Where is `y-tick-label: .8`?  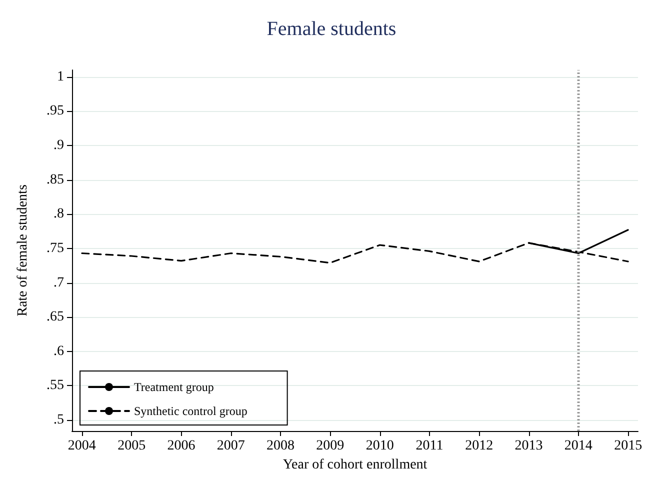 y-tick-label: .8 is located at coordinates (59, 214).